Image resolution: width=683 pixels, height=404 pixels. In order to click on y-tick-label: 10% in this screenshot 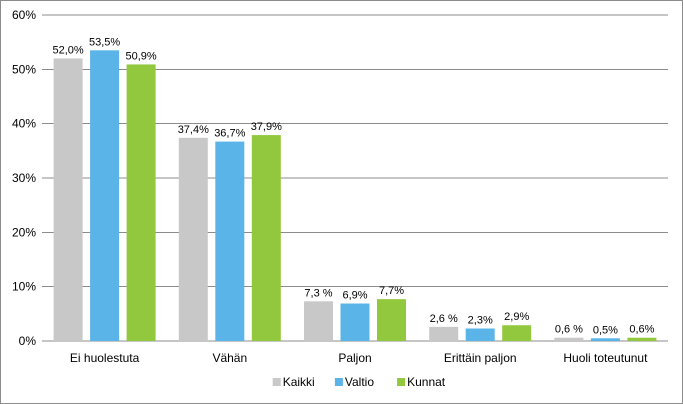, I will do `click(24, 287)`.